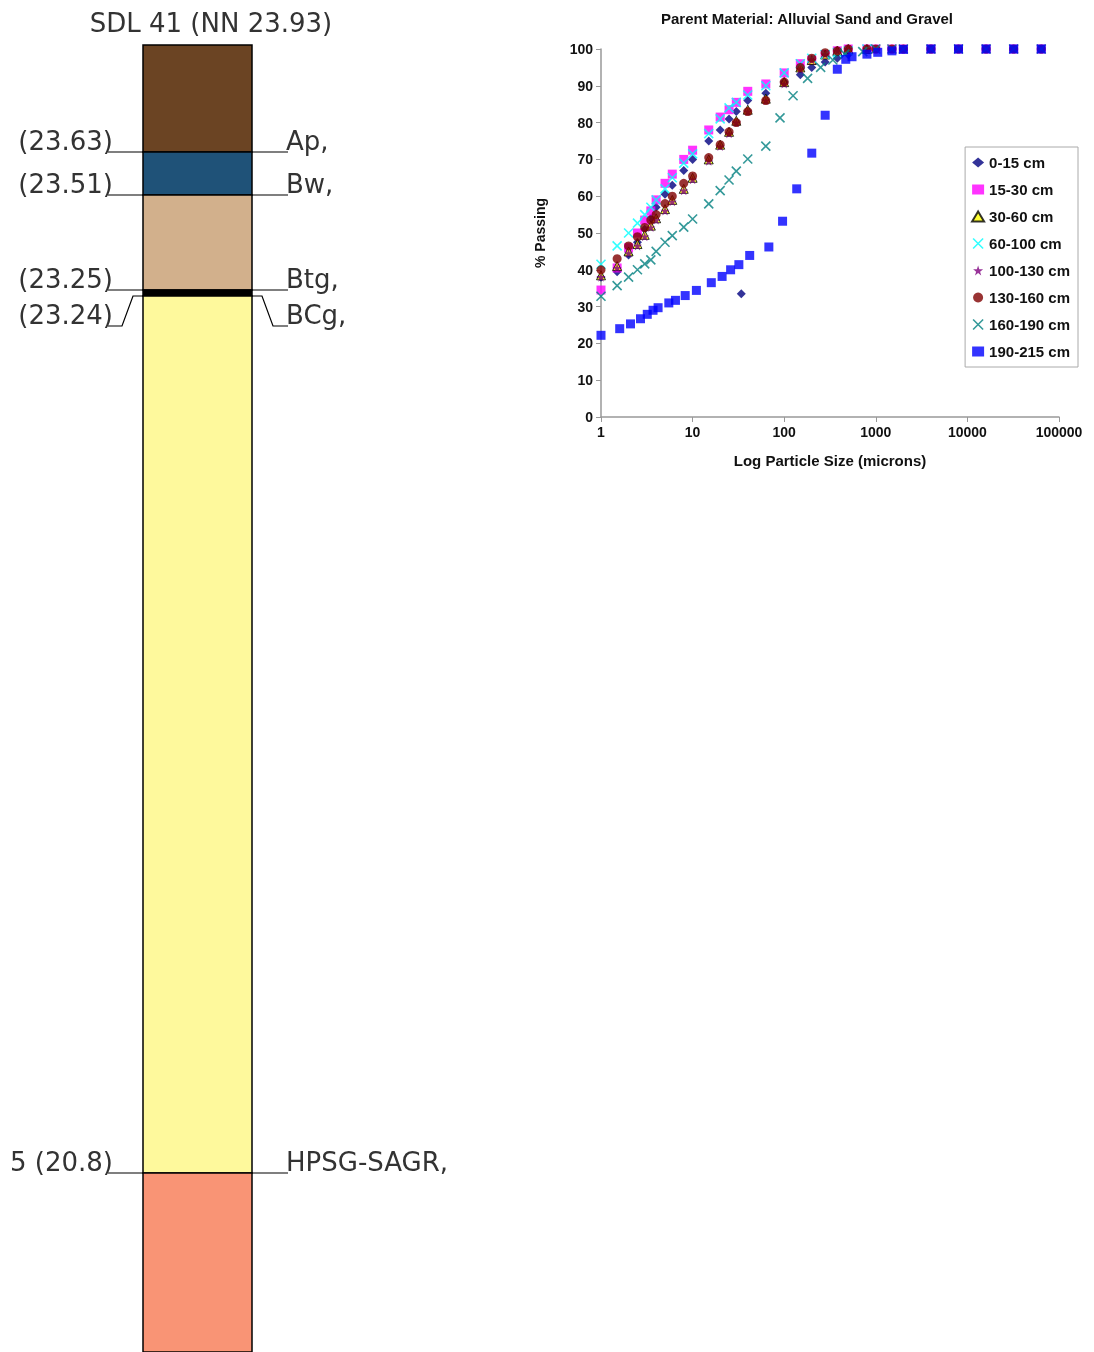 The width and height of the screenshot is (1094, 1352). Describe the element at coordinates (784, 432) in the screenshot. I see `x-tick-label: 100` at that location.